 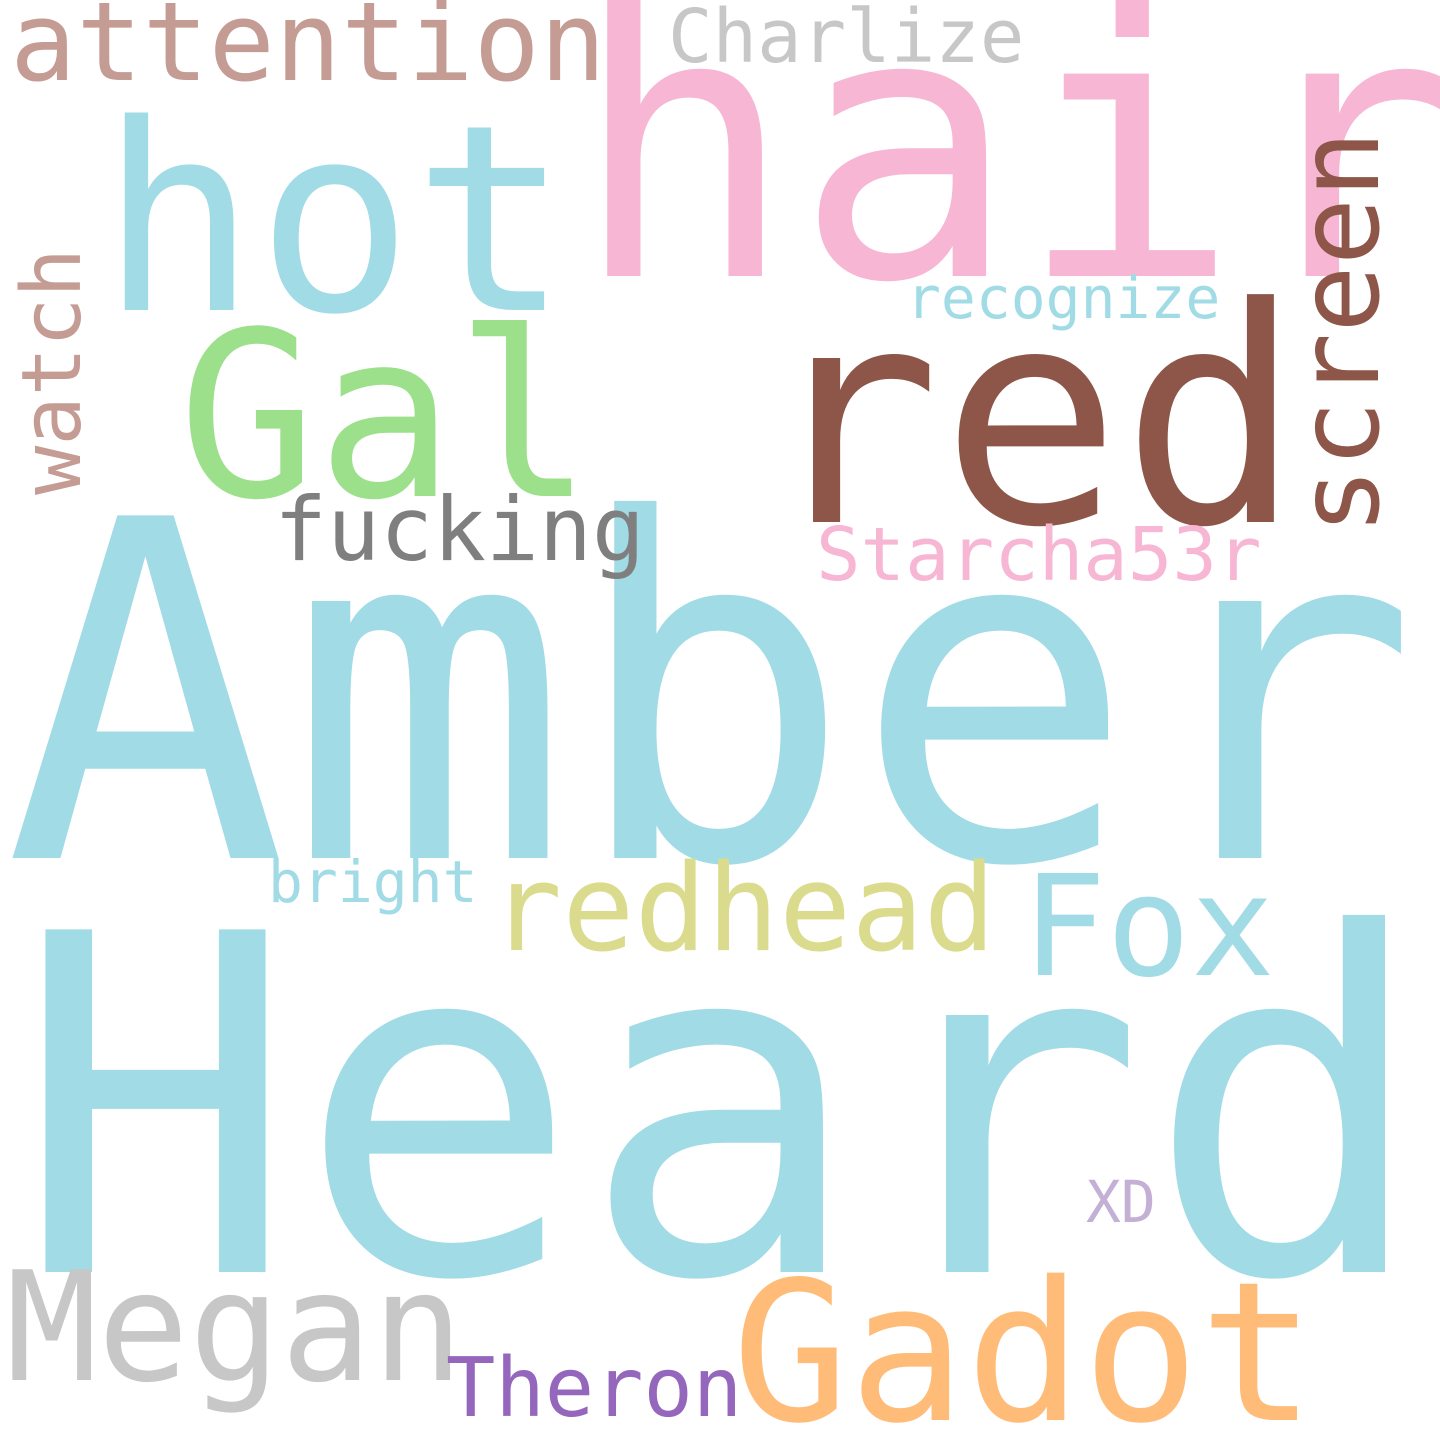 I want to click on word-hot: hot, so click(x=335, y=221).